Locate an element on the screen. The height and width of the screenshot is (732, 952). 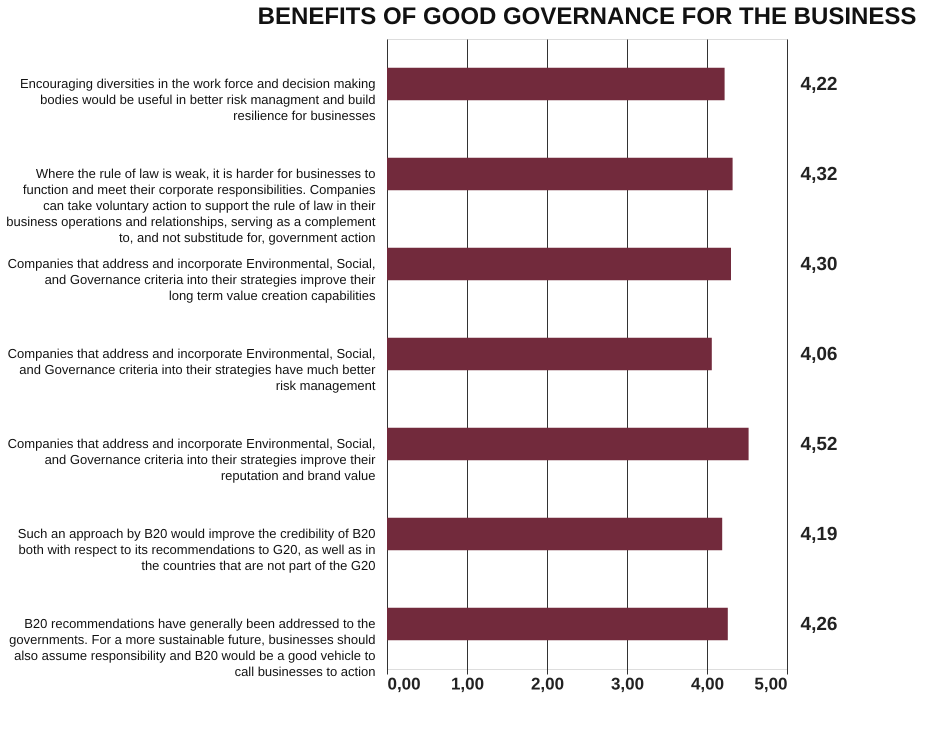
y-tick-label: Companies that address and incorporate Environmental, Social, and Governance criteria into their strategies have much better risk management is located at coordinates (192, 369).